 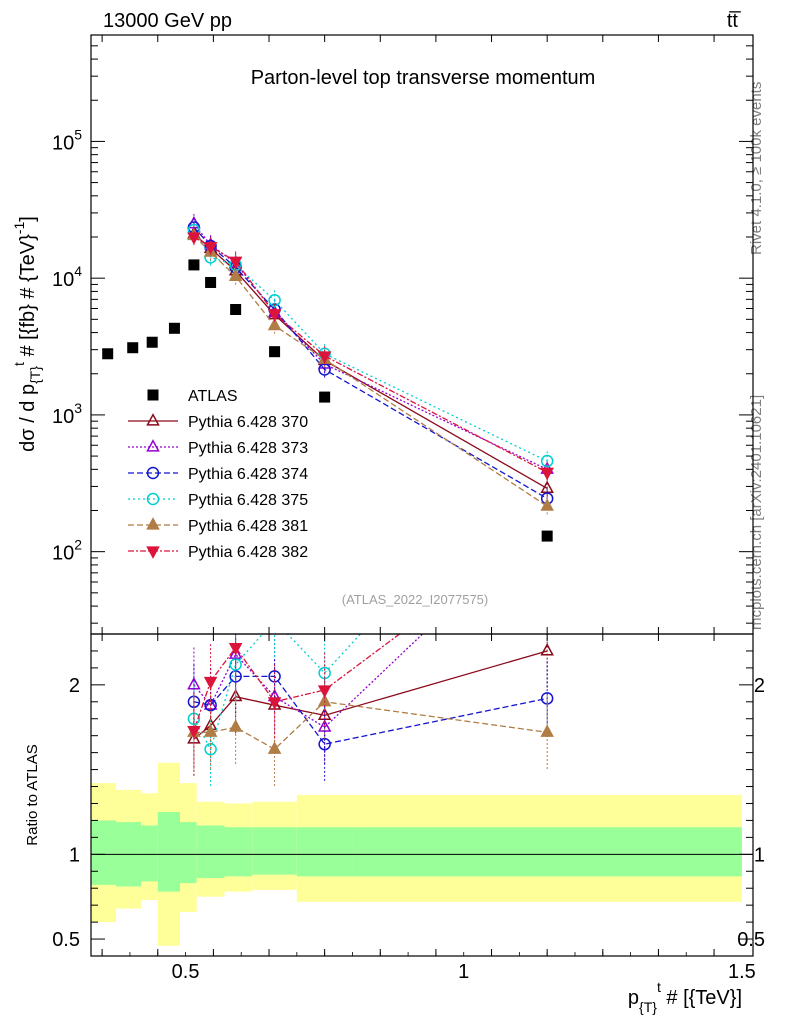 What do you see at coordinates (67, 551) in the screenshot?
I see `ytick-label-0: 10²` at bounding box center [67, 551].